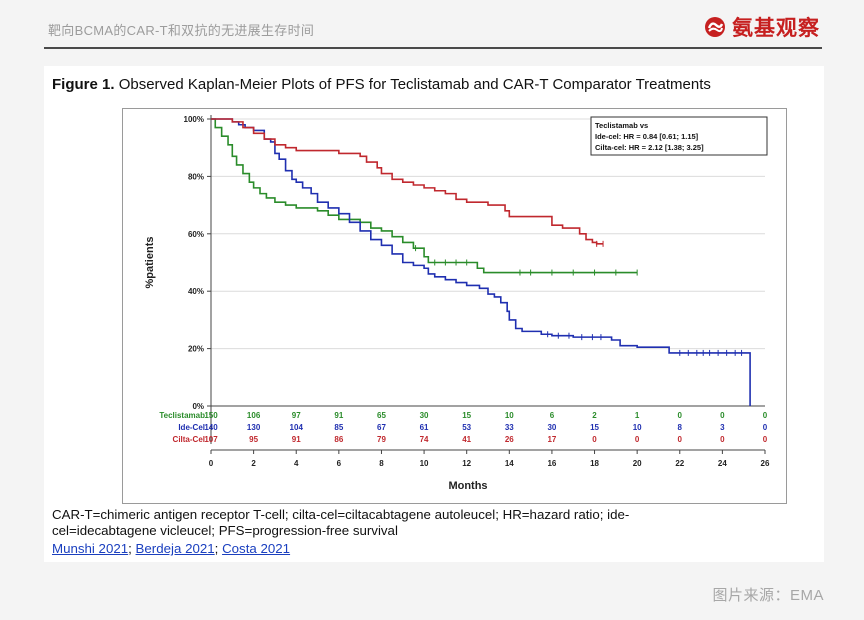 The image size is (864, 620). What do you see at coordinates (765, 463) in the screenshot?
I see `x-tick-label: 26` at bounding box center [765, 463].